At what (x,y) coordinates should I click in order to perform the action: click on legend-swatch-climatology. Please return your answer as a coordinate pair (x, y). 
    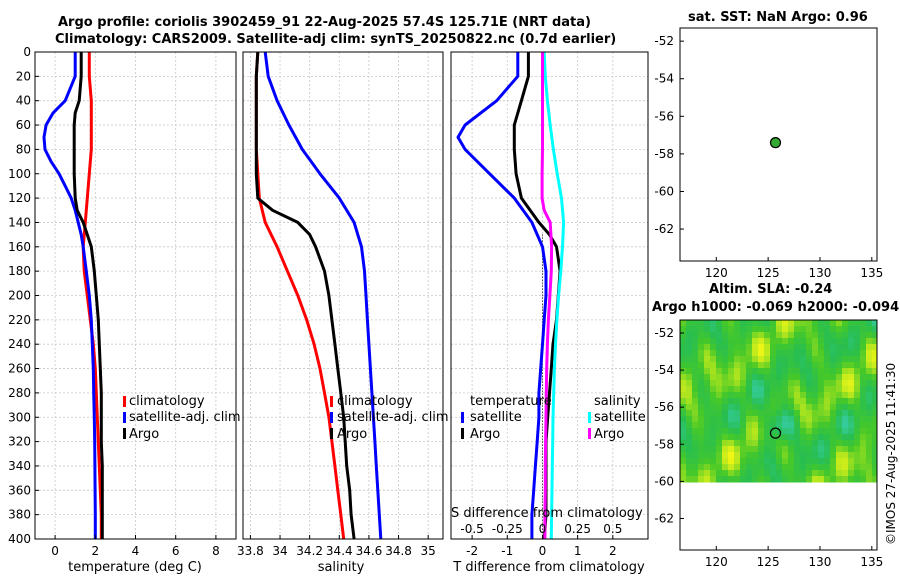
    Looking at the image, I should click on (331, 401).